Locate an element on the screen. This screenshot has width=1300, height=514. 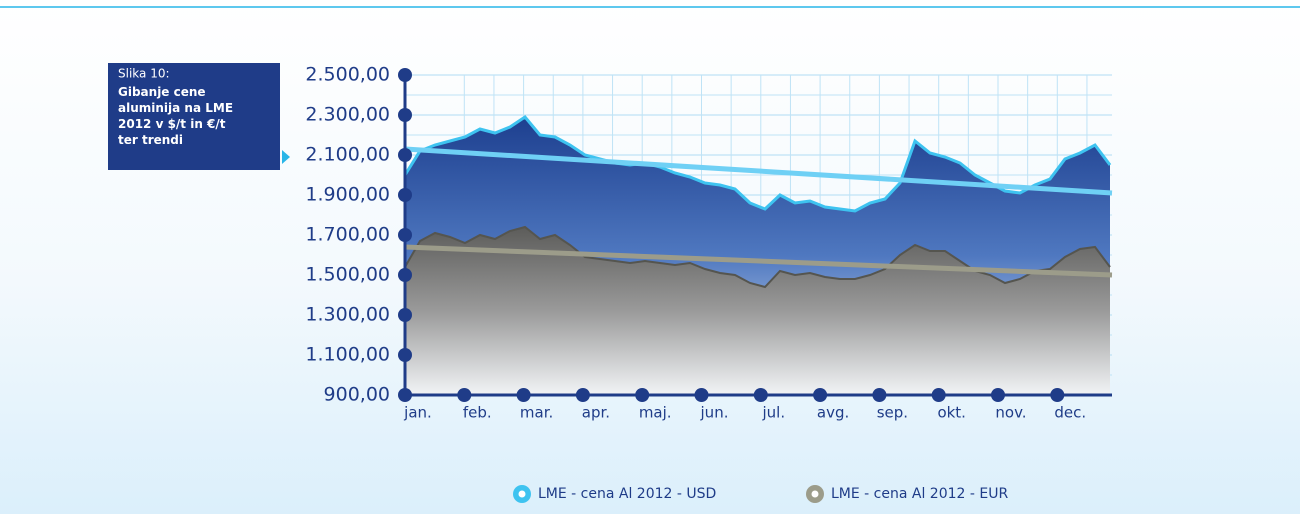
x-tick-label: sep. is located at coordinates (892, 413).